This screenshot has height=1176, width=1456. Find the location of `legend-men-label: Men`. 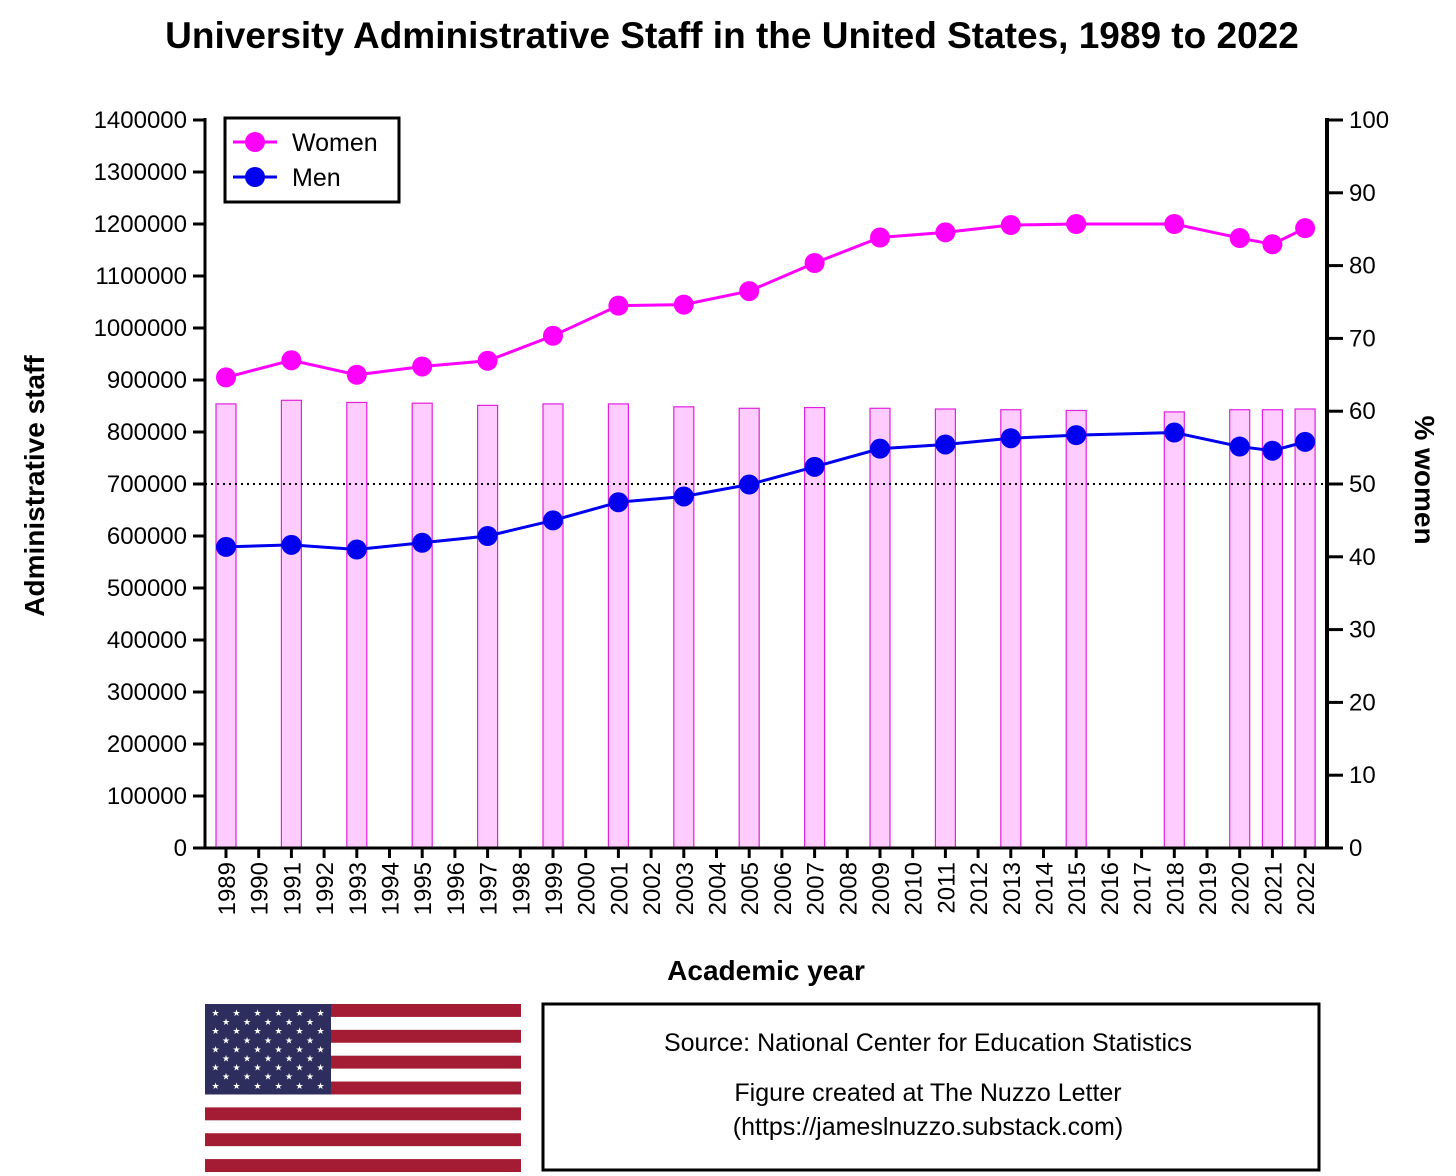

legend-men-label: Men is located at coordinates (316, 178).